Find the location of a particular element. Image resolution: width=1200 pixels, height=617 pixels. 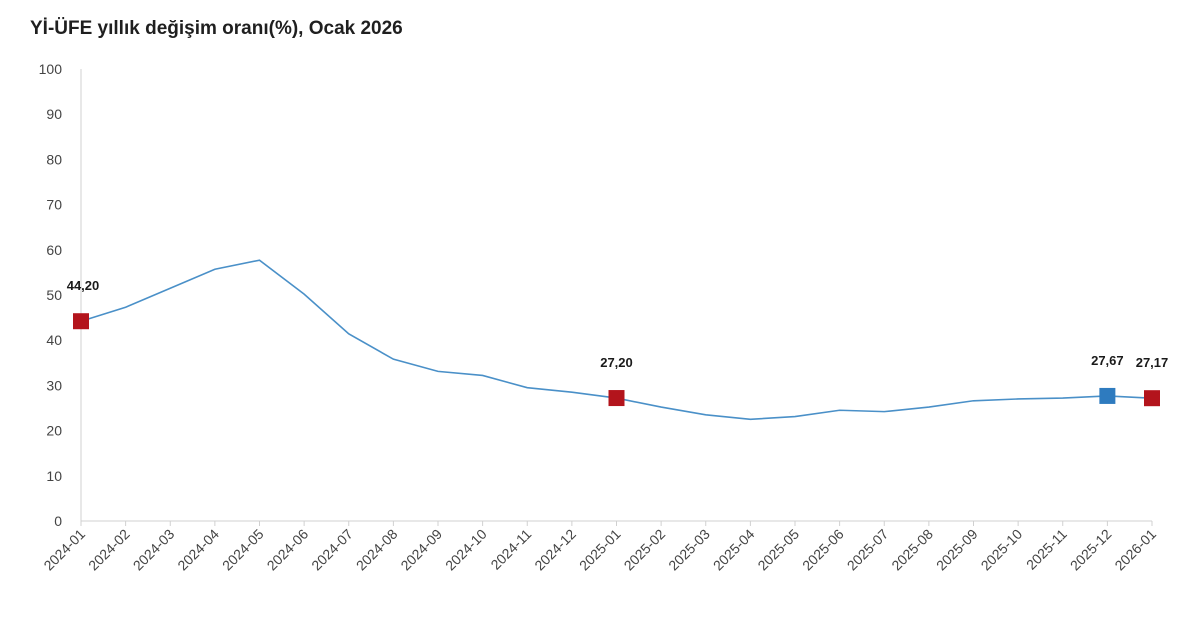

x-tick-label: 2024-10 is located at coordinates (466, 550).